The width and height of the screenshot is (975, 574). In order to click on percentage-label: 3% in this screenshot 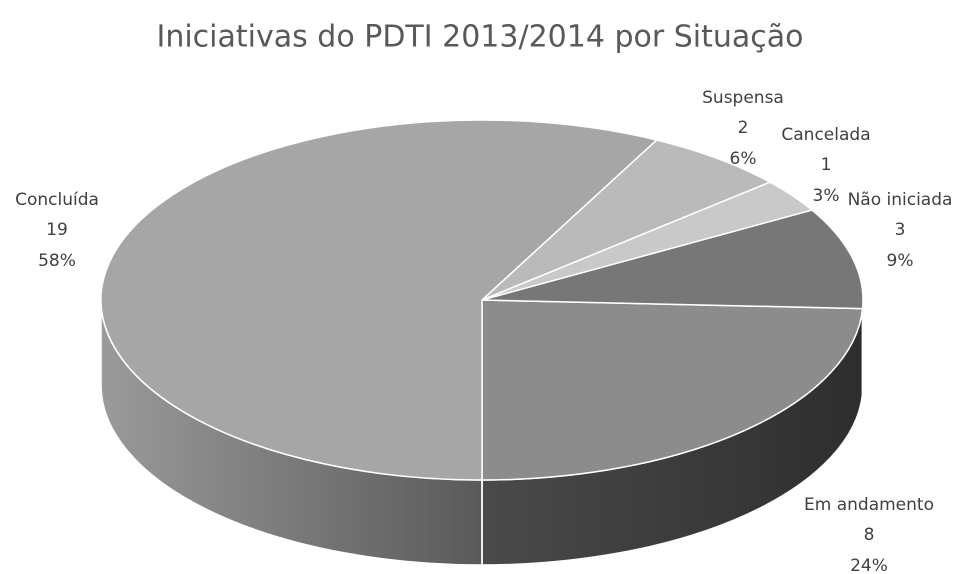, I will do `click(826, 196)`.